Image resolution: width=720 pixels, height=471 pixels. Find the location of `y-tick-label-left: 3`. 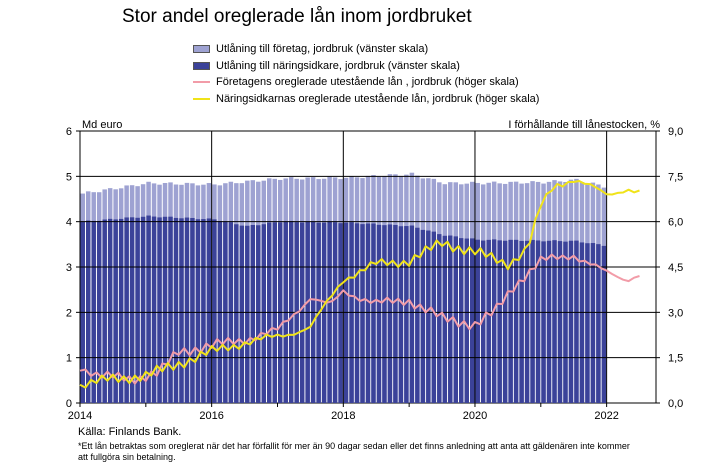

y-tick-label-left: 3 is located at coordinates (69, 268).